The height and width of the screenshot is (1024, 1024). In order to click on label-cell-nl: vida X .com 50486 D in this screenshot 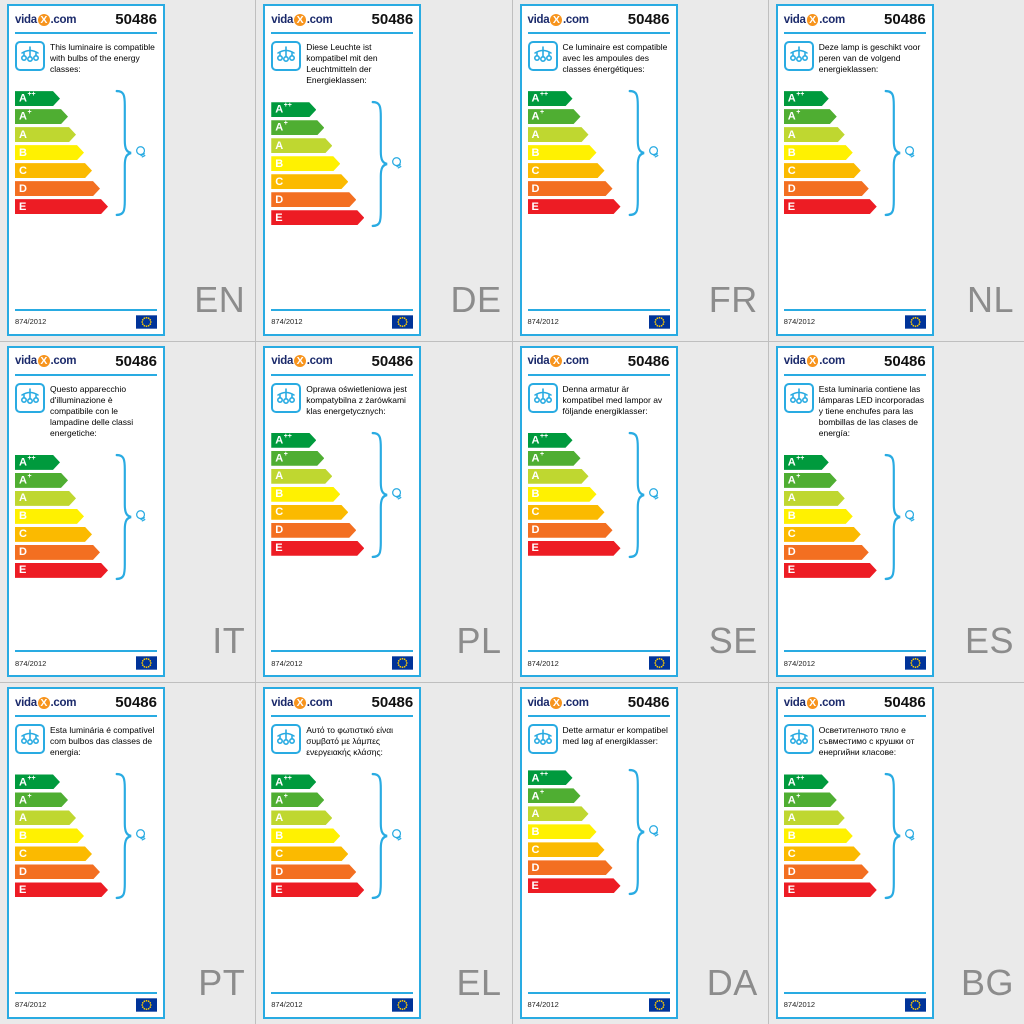, I will do `click(896, 170)`.